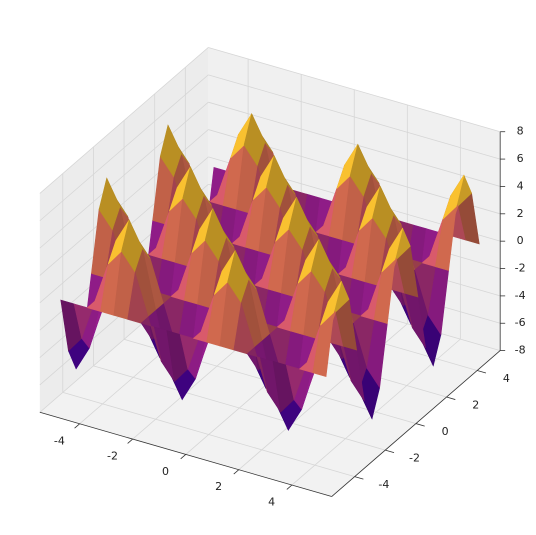  What do you see at coordinates (520, 295) in the screenshot?
I see `z-tick-label: -4` at bounding box center [520, 295].